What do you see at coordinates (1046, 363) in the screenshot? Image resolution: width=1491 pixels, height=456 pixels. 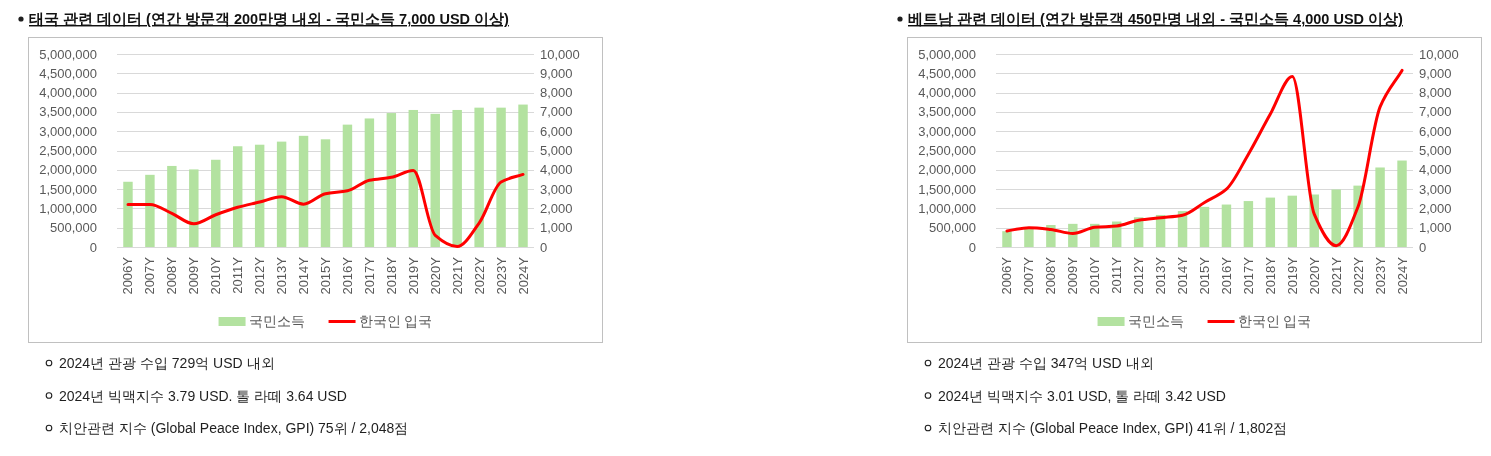 I see `annotation: 2024년 관광 수입 347억 USD 내외` at bounding box center [1046, 363].